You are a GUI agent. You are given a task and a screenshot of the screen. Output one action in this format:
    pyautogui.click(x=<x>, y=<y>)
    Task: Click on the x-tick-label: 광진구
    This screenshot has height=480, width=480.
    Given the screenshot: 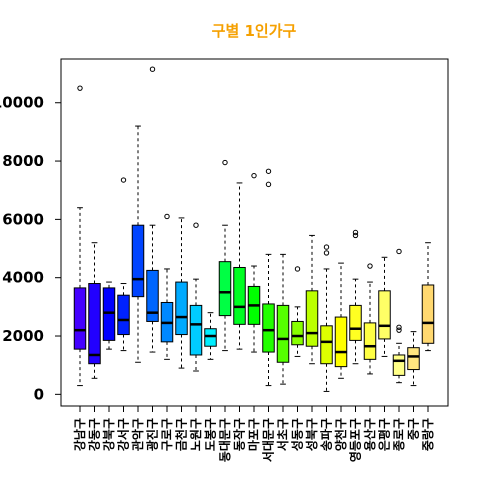 What is the action you would take?
    pyautogui.click(x=152, y=434)
    